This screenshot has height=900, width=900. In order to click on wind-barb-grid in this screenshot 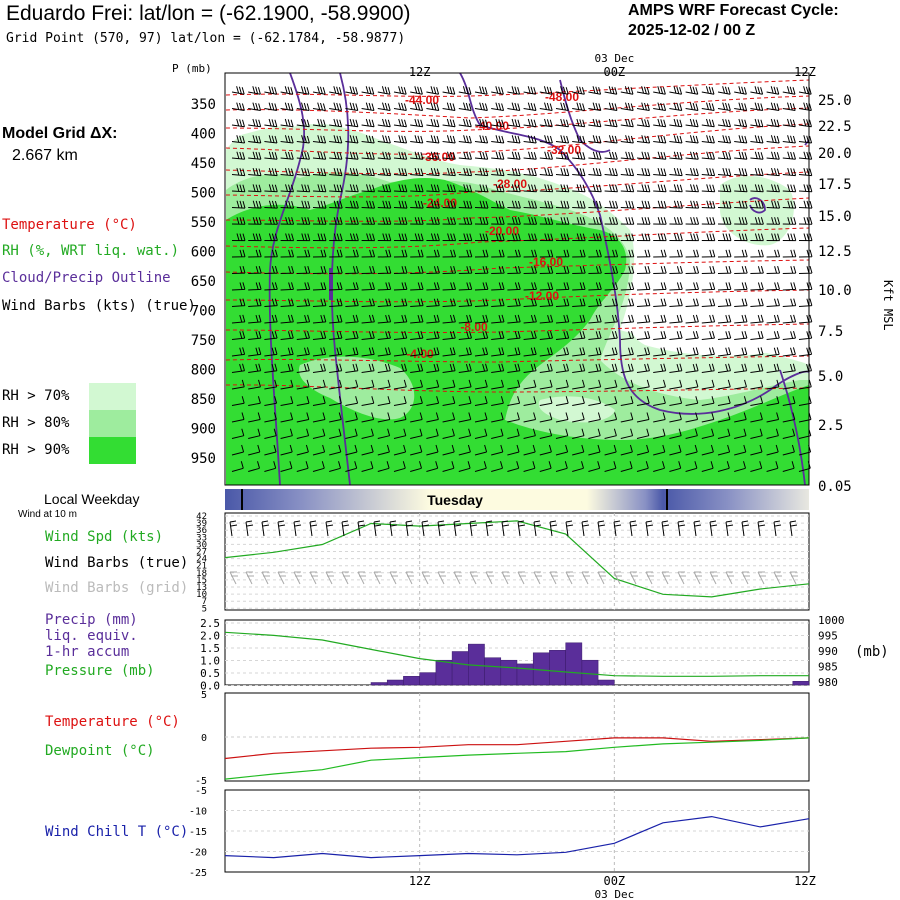, I will do `click(233, 578)`.